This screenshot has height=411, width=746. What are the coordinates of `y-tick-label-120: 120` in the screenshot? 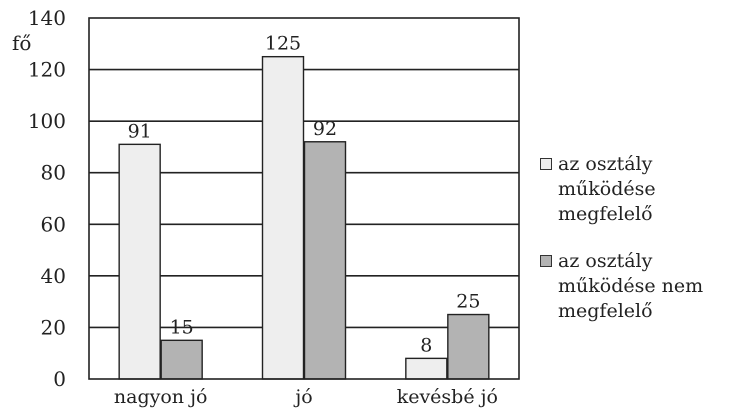 It's located at (47, 70).